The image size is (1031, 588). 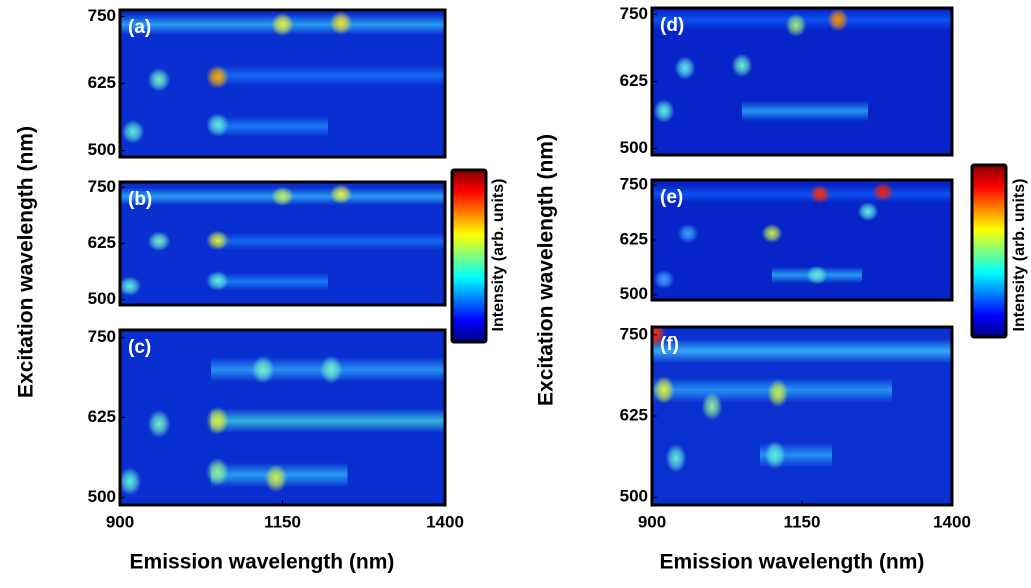 I want to click on panel-label: (f), so click(x=669, y=344).